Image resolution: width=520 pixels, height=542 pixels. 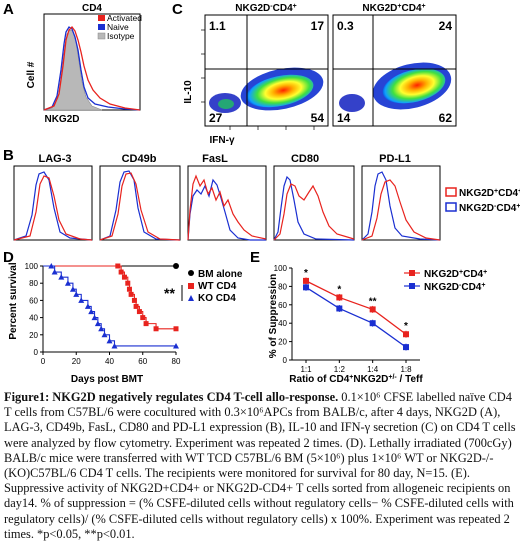 What do you see at coordinates (142, 361) in the screenshot?
I see `d-x-tick-label: 60` at bounding box center [142, 361].